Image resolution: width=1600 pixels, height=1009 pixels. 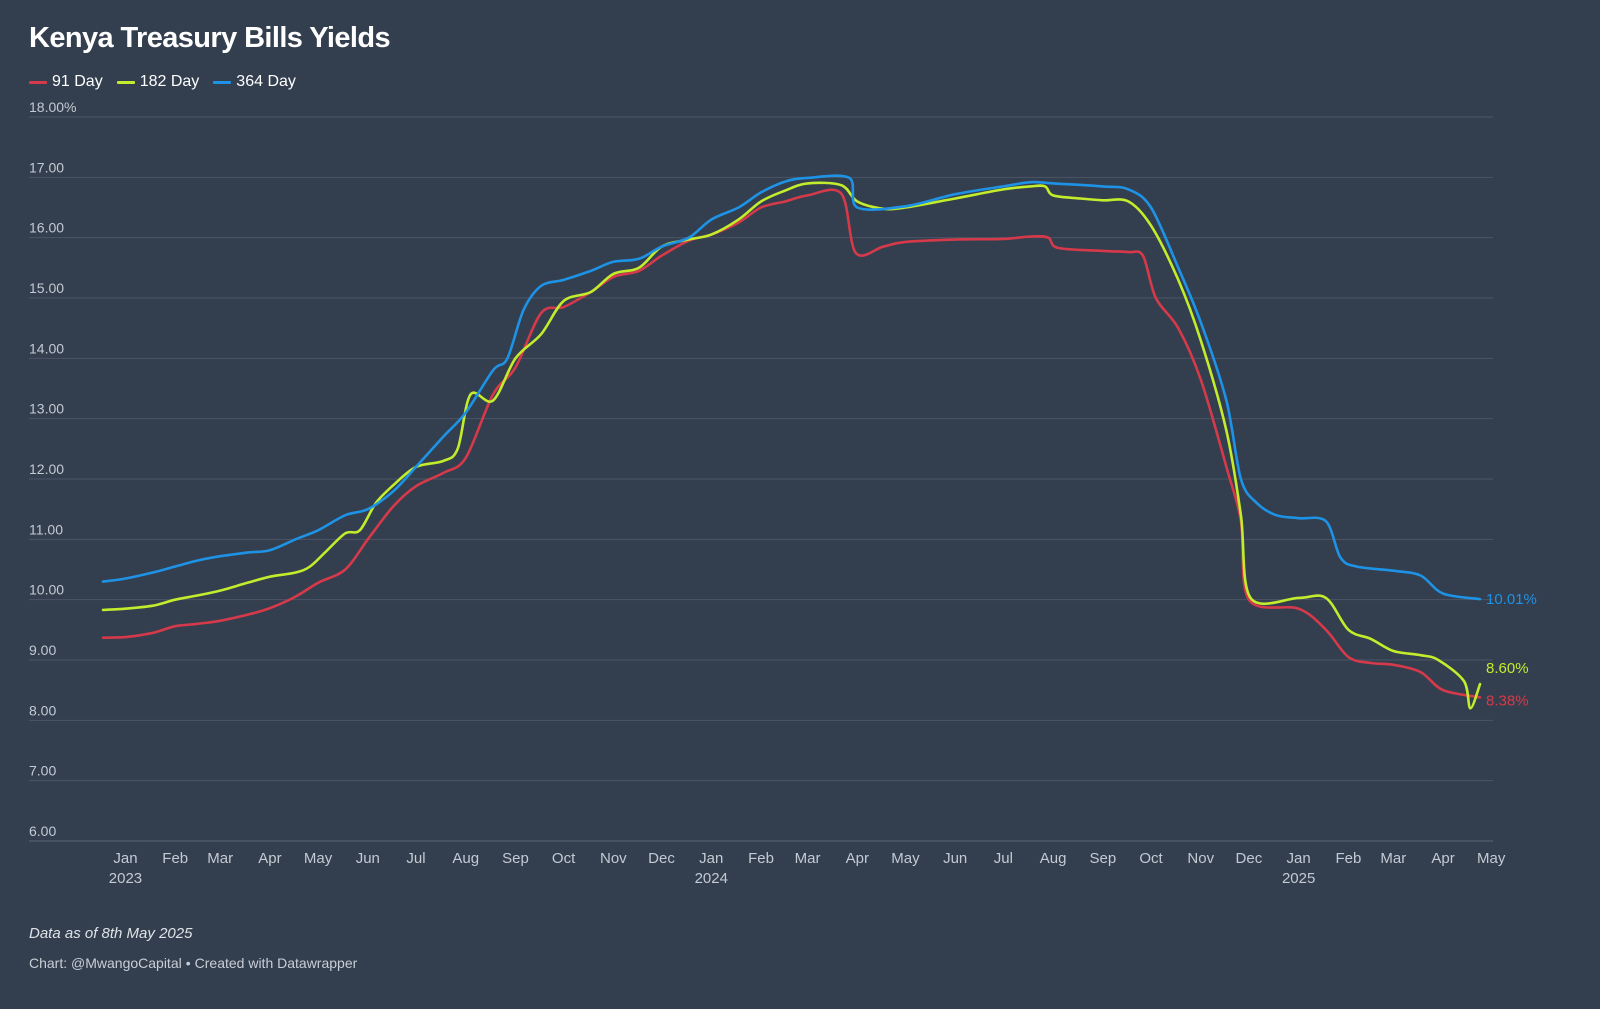 I want to click on end-label-182-day: 8.60%, so click(x=1507, y=668).